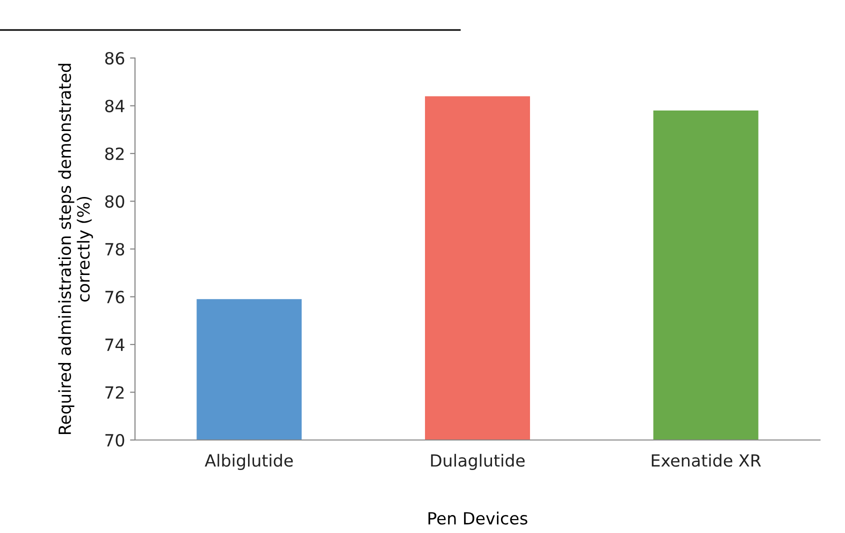 The image size is (845, 533). Describe the element at coordinates (706, 460) in the screenshot. I see `x-tick-label: Exenatide XR` at that location.